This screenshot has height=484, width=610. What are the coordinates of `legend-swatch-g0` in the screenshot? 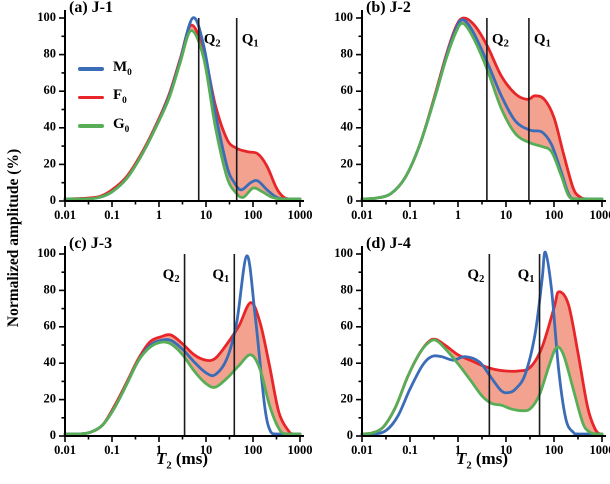 It's located at (91, 125).